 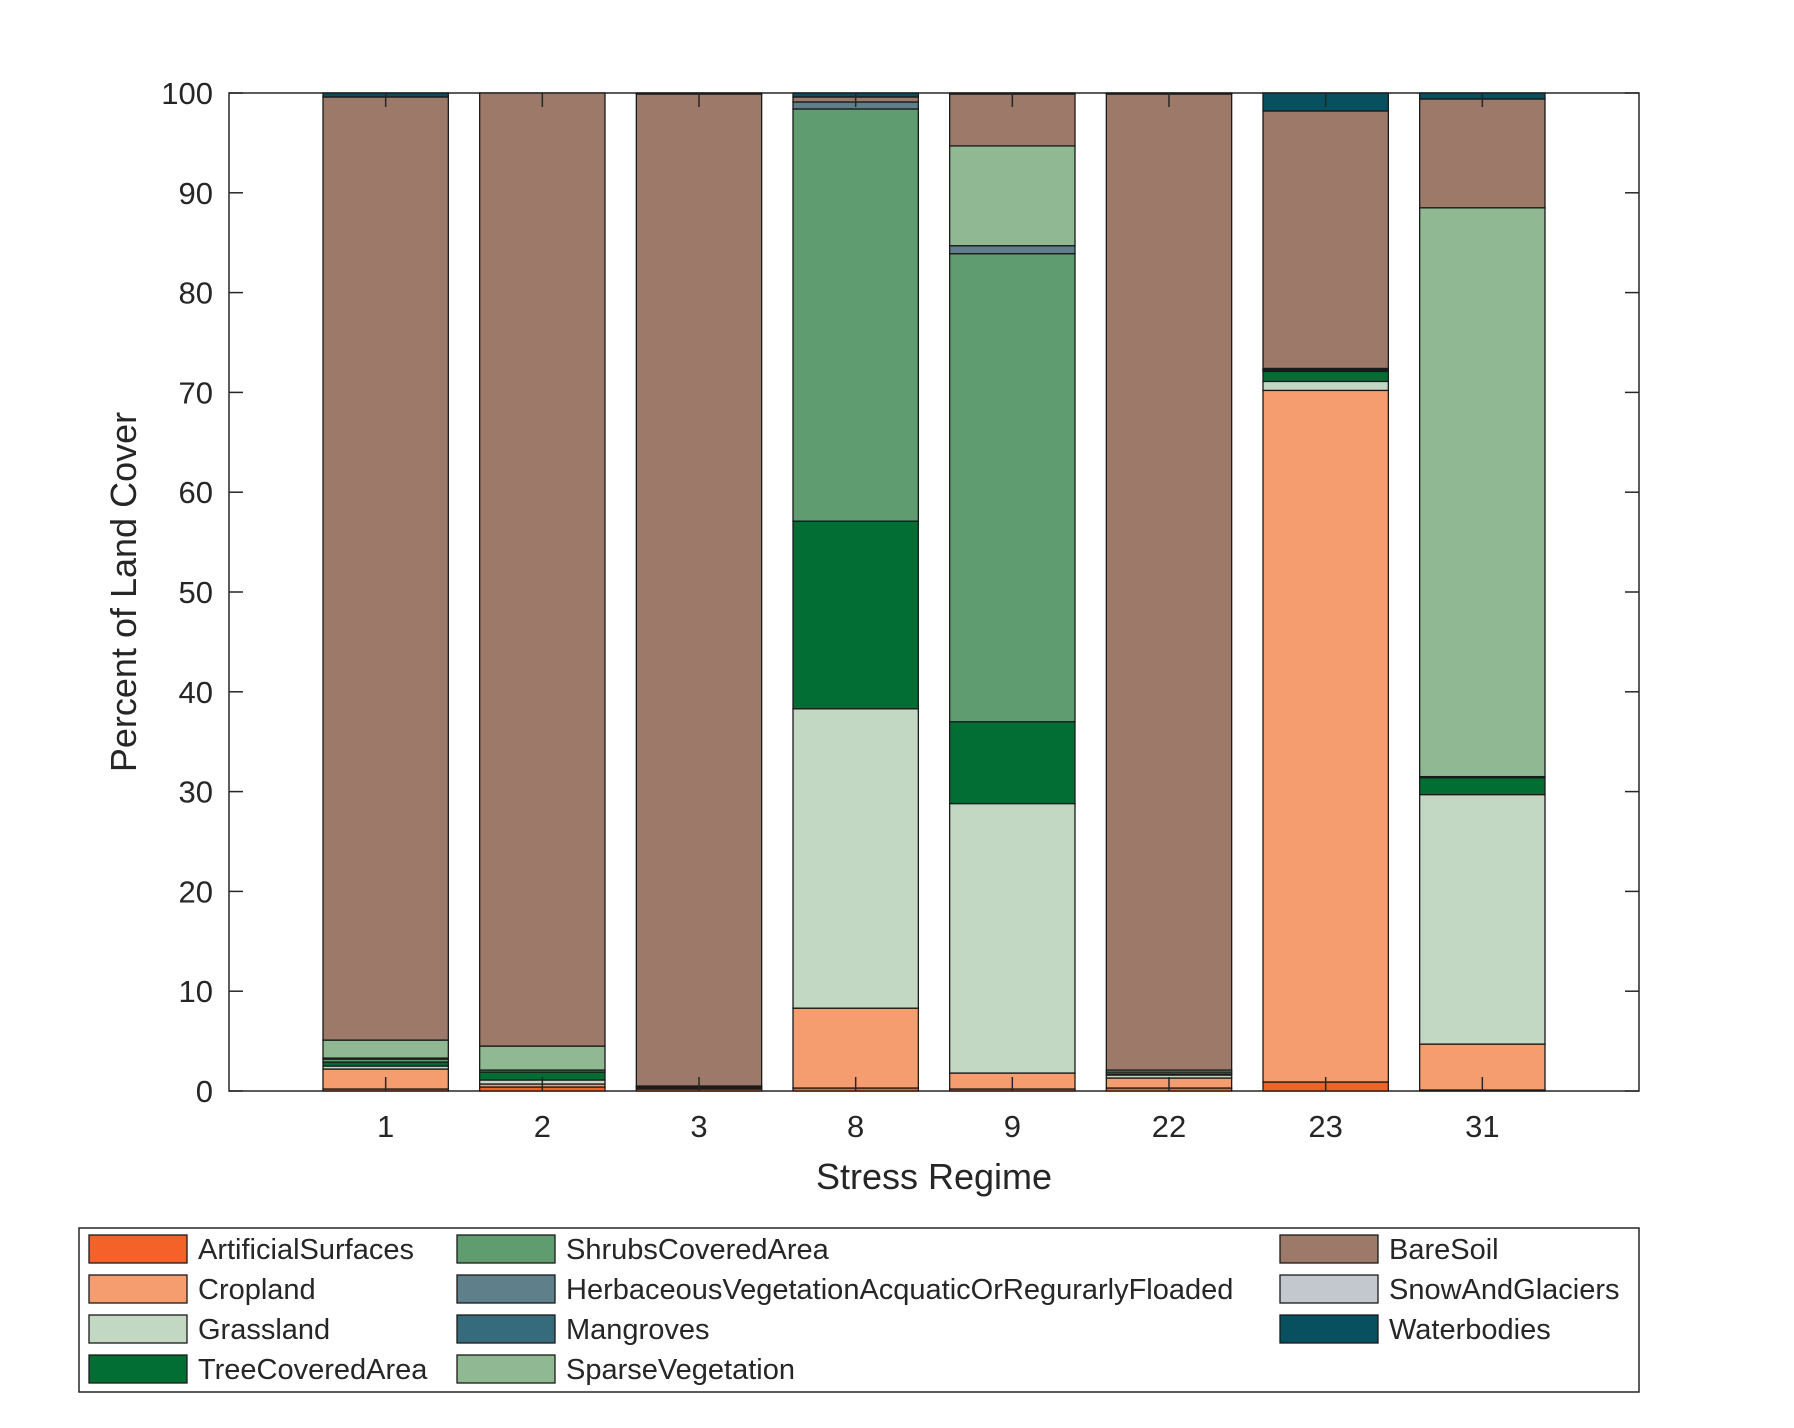 I want to click on x-tick-label: 1, so click(x=385, y=1126).